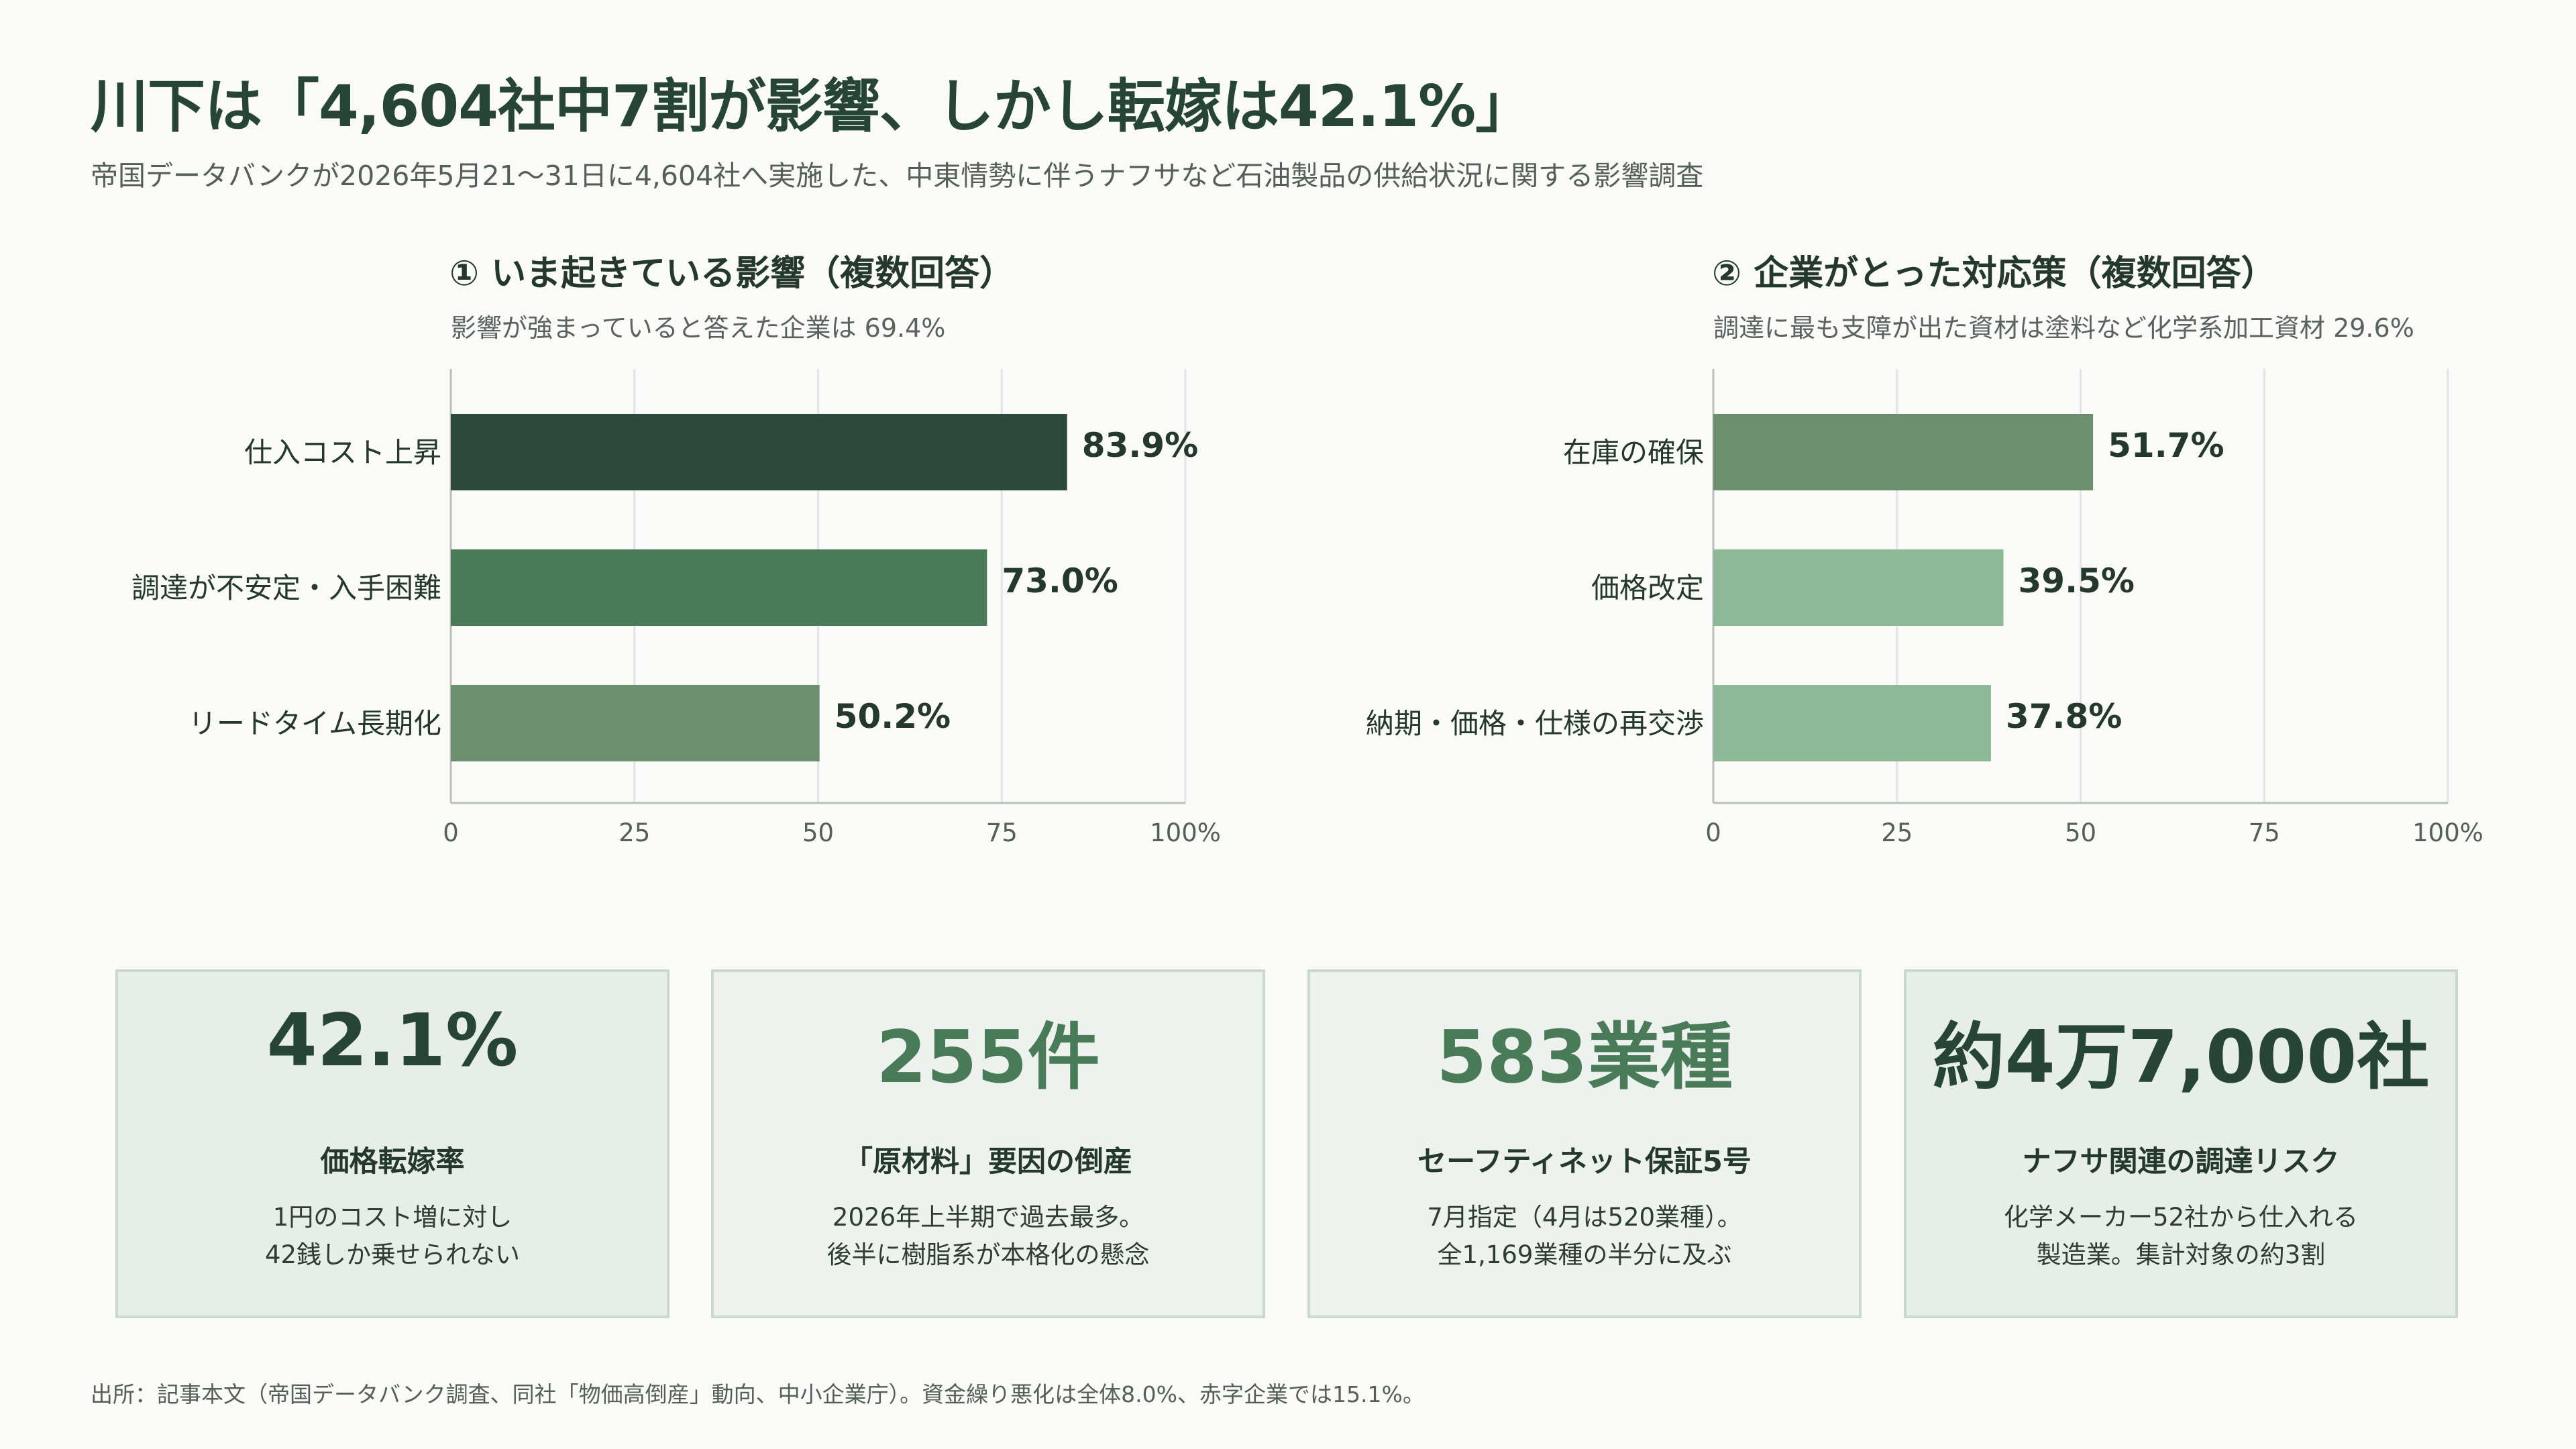 The image size is (2576, 1449). Describe the element at coordinates (1584, 1236) in the screenshot. I see `stat-card-description: 7月指定（4月は520業種）。 全1,169業種の半分に及ぶ` at that location.